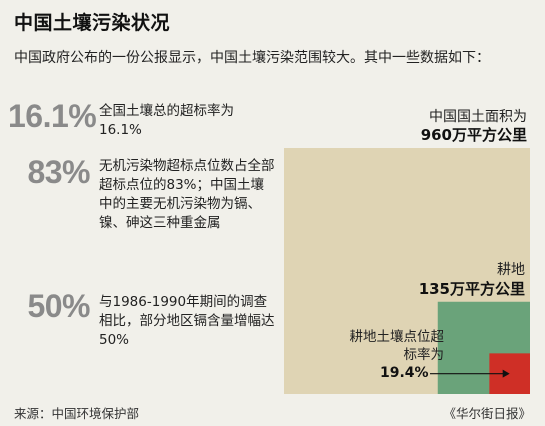 The height and width of the screenshot is (426, 545). I want to click on arrow-icon, so click(506, 373).